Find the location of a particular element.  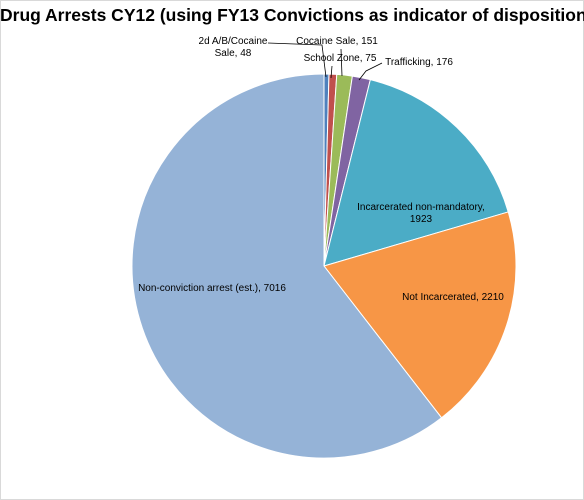

data-label-line: 2d A/B/Cocaine is located at coordinates (233, 41).